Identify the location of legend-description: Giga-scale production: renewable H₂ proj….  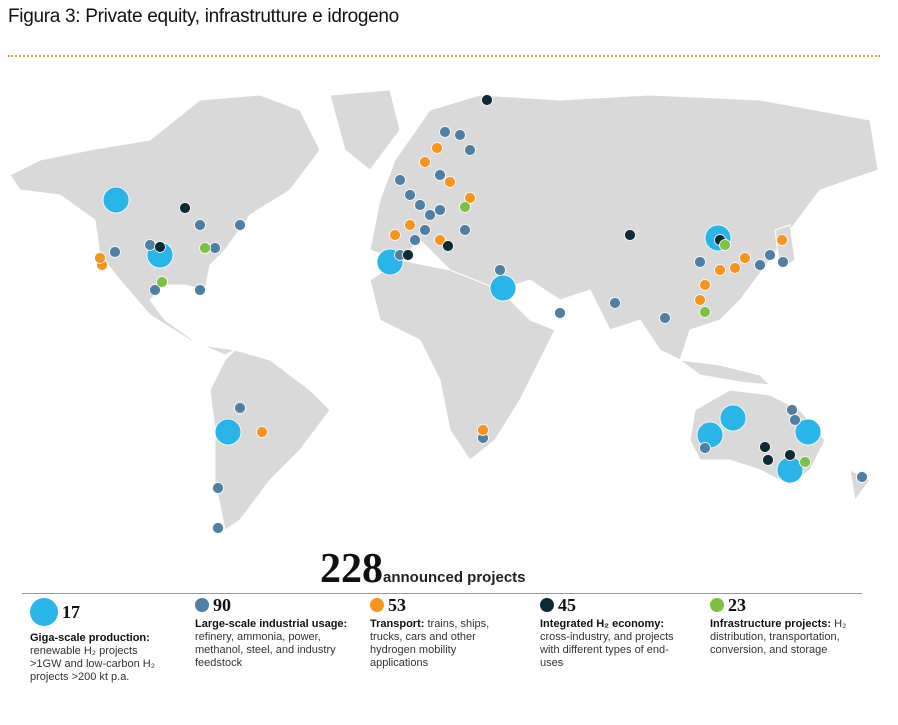
(100, 658).